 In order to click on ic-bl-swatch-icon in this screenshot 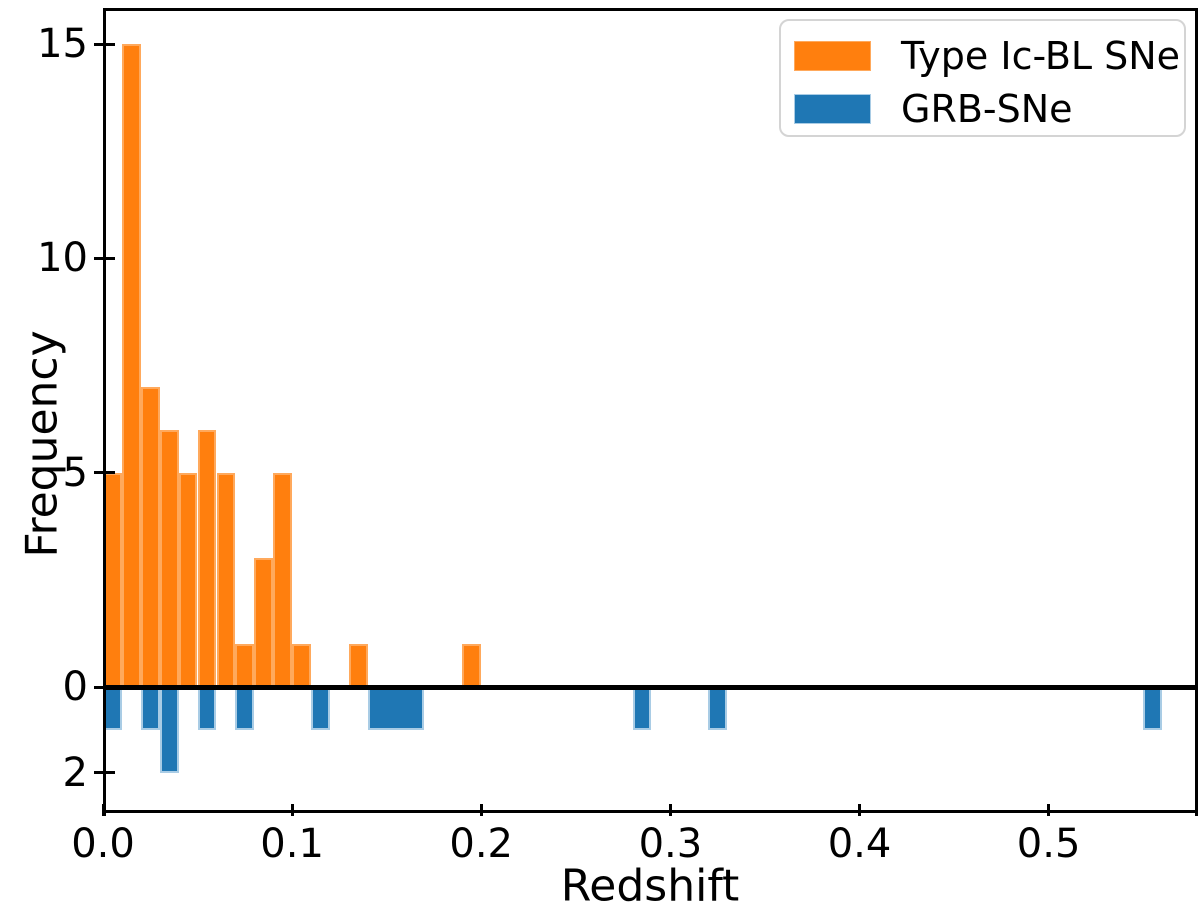, I will do `click(832, 56)`.